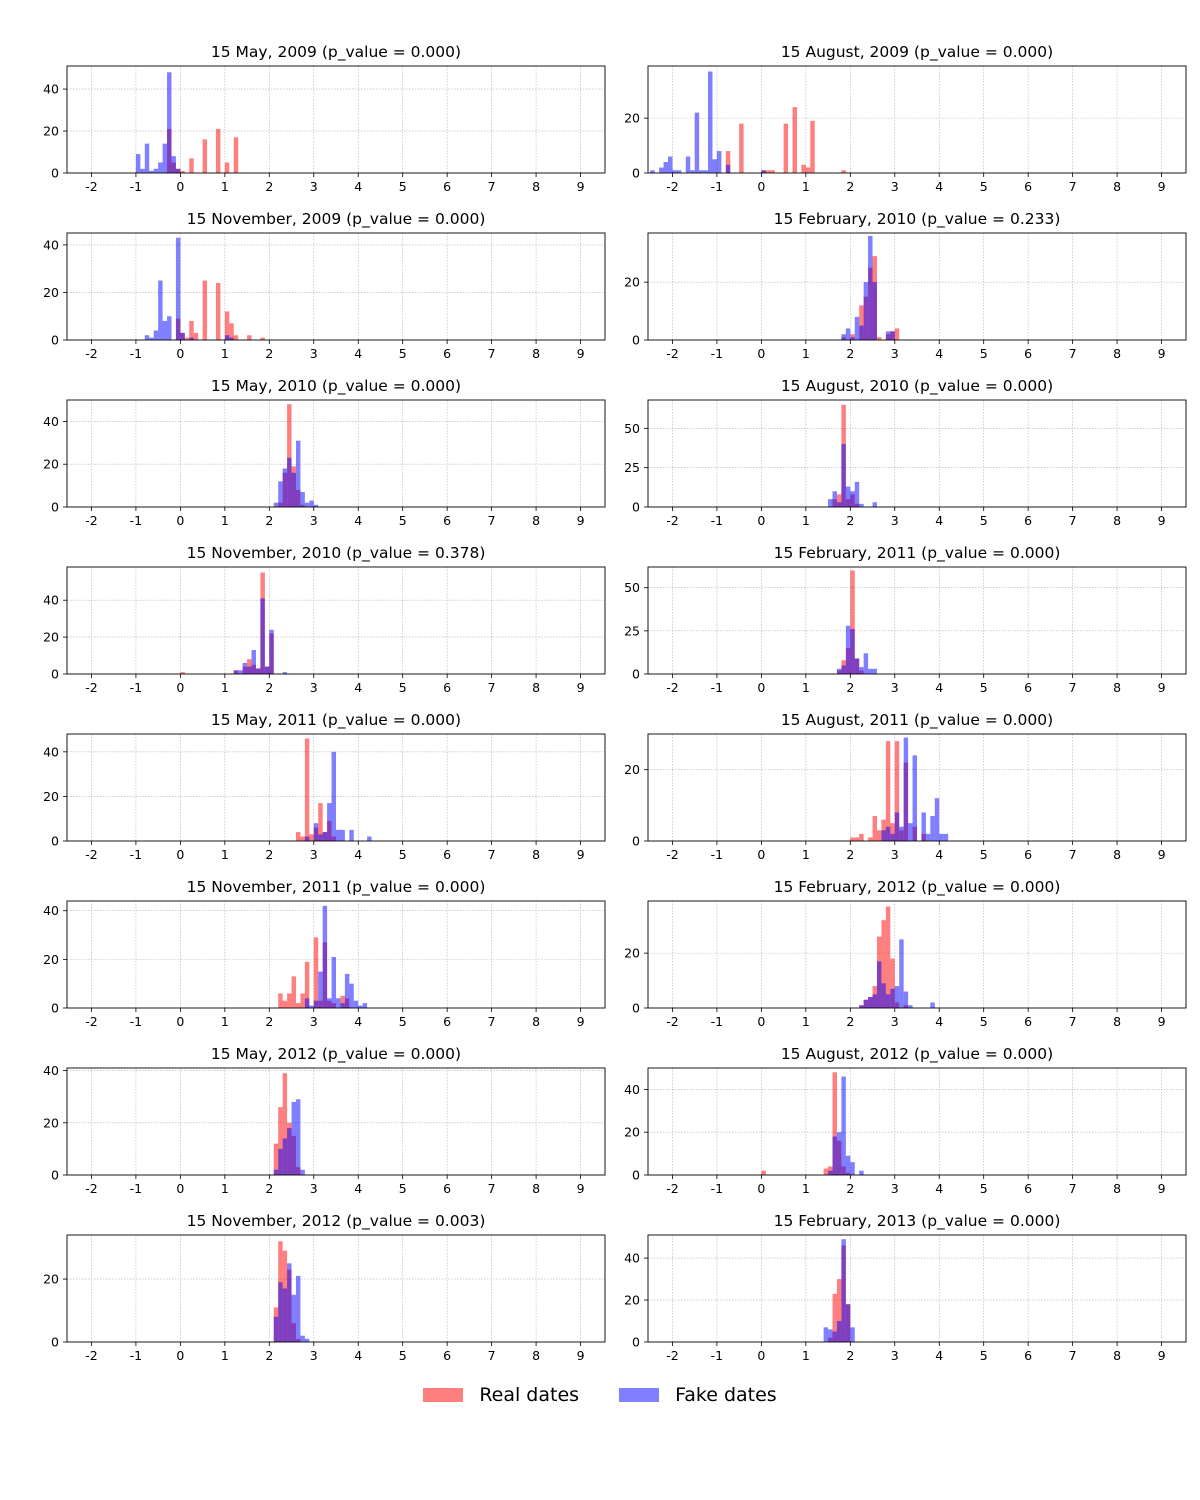 The width and height of the screenshot is (1200, 1500). I want to click on legend: Real dates Fake dates, so click(600, 1395).